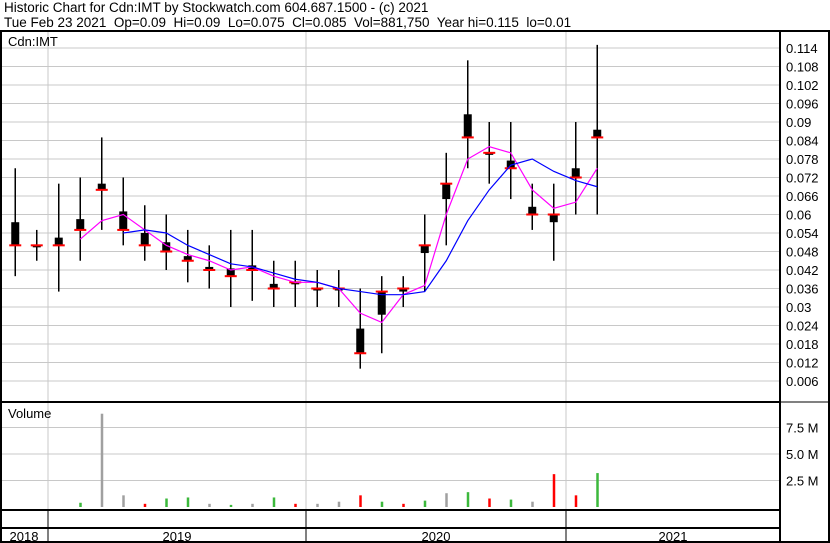  I want to click on price-tick-label: 0.036, so click(802, 289).